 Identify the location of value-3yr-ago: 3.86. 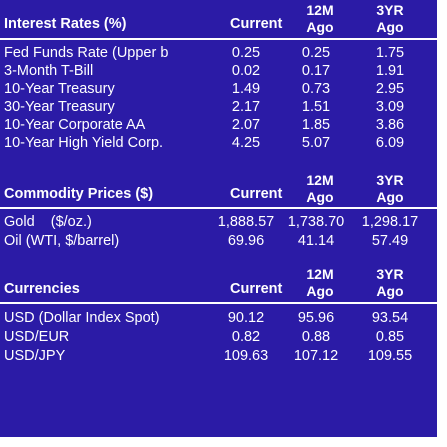
(390, 125).